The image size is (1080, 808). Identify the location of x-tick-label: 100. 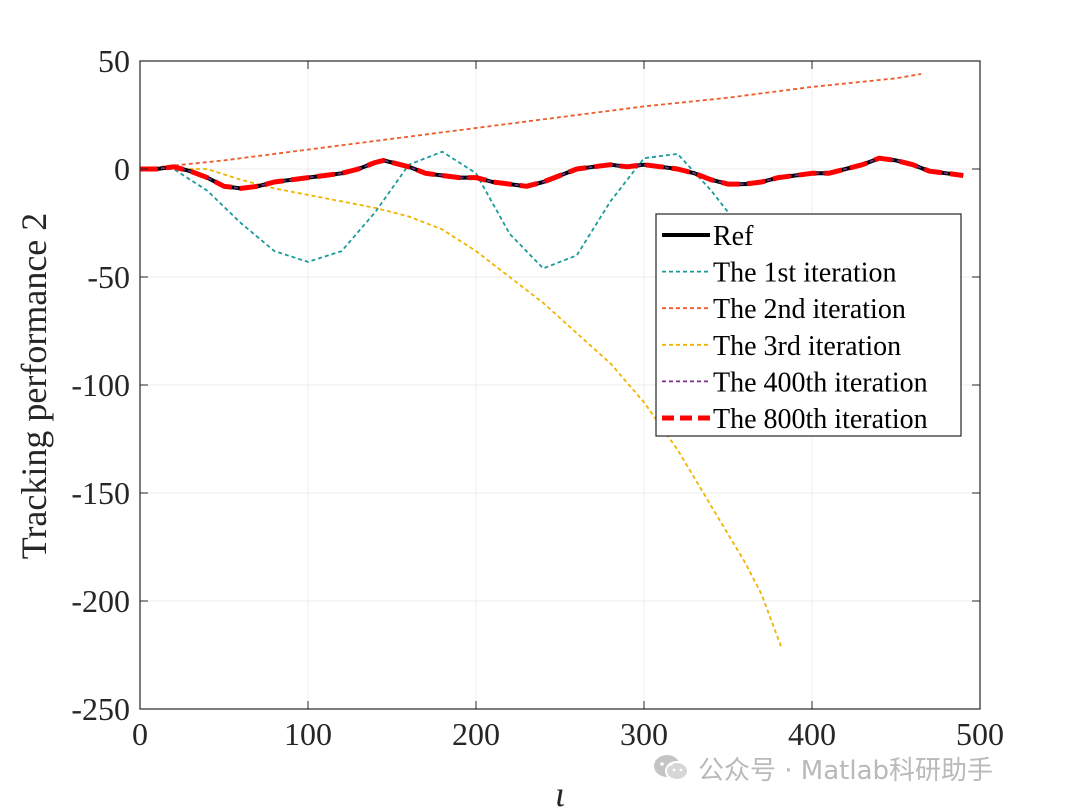
(308, 734).